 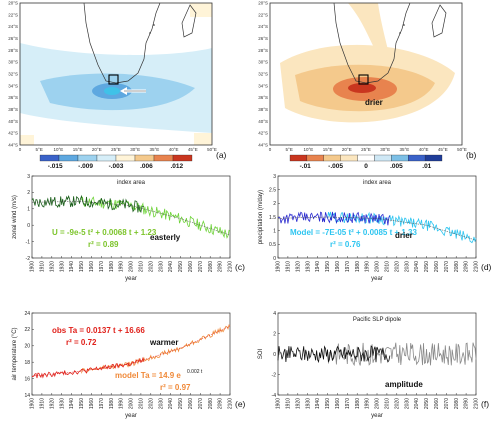 I want to click on x-tick-label: 1930, so click(x=308, y=403).